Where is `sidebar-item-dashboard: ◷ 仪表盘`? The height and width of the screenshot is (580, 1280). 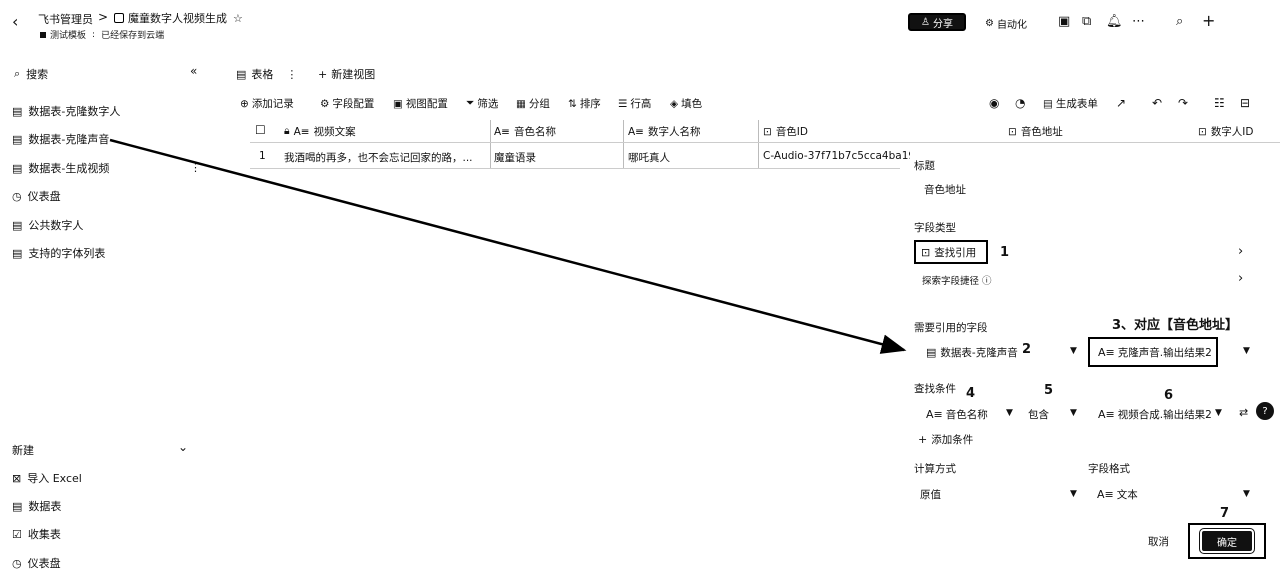 sidebar-item-dashboard: ◷ 仪表盘 is located at coordinates (36, 196).